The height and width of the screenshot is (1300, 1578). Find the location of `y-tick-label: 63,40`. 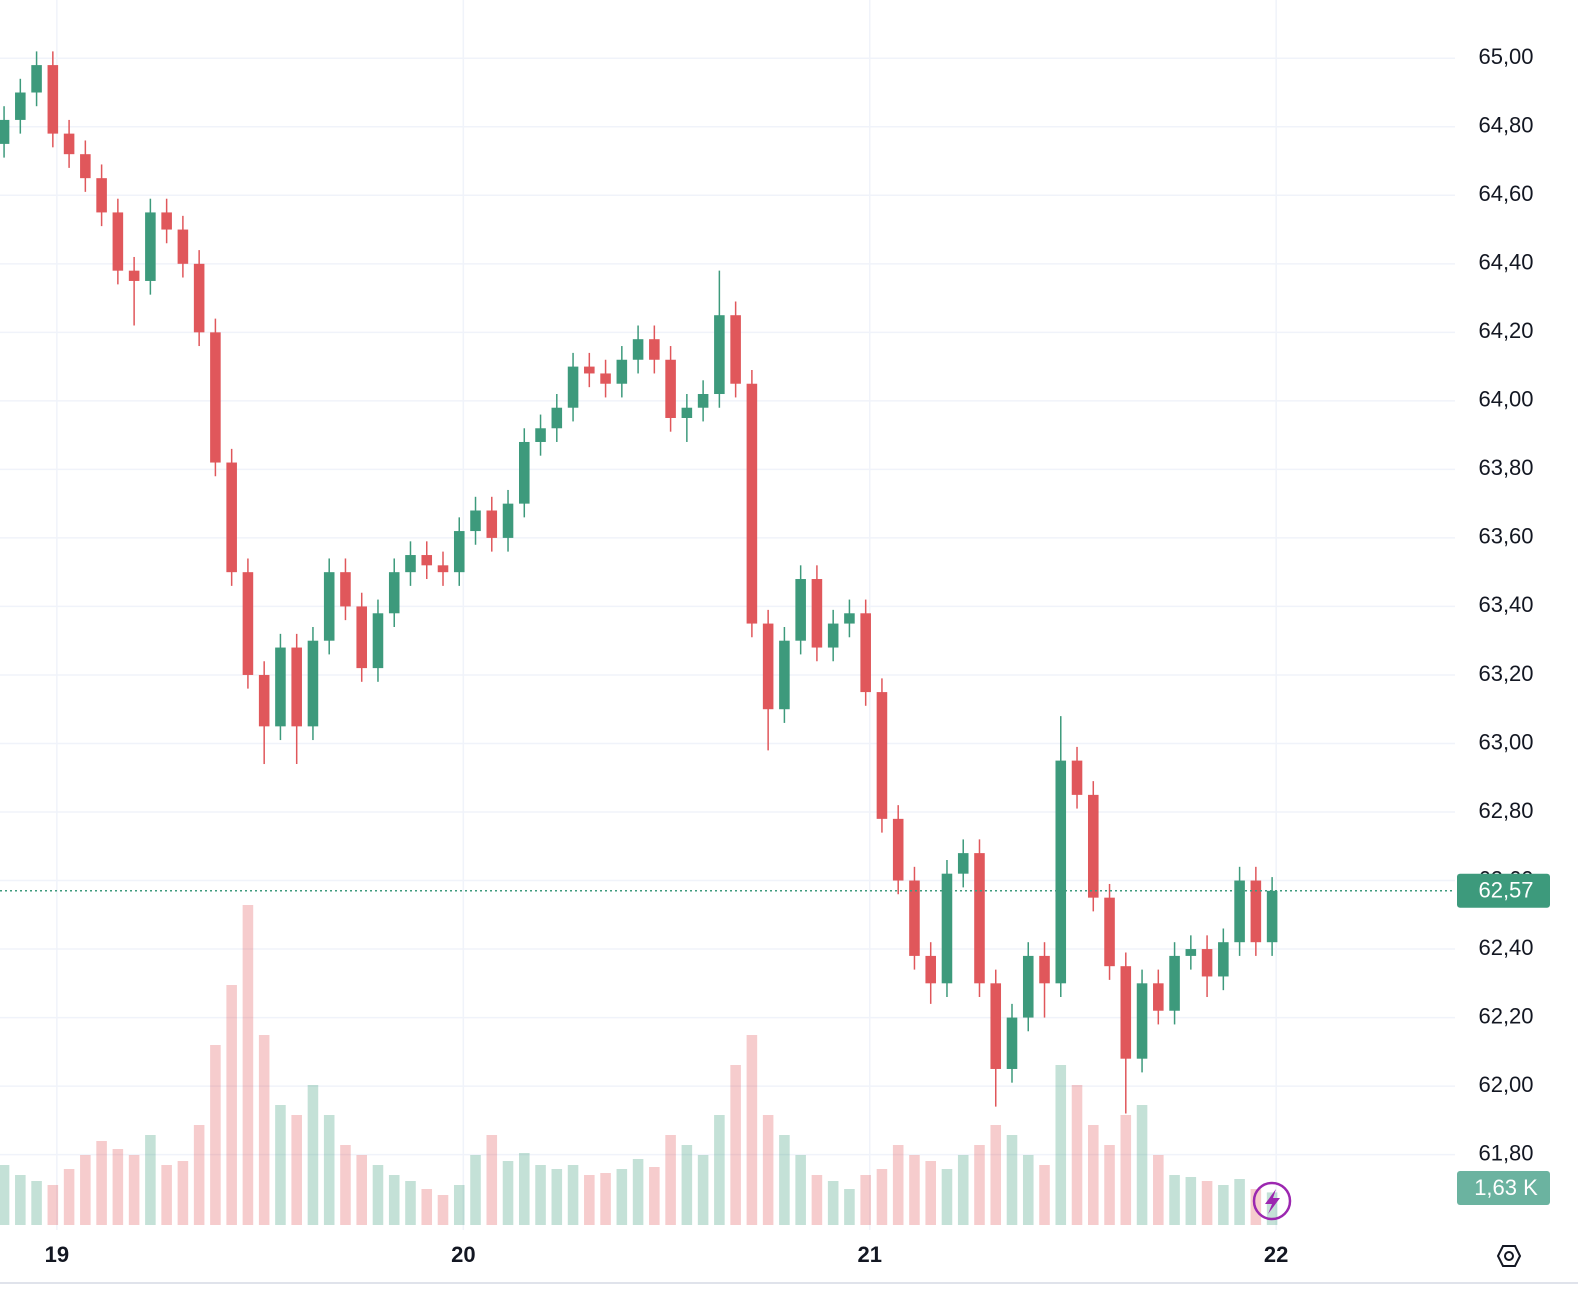

y-tick-label: 63,40 is located at coordinates (1505, 604).